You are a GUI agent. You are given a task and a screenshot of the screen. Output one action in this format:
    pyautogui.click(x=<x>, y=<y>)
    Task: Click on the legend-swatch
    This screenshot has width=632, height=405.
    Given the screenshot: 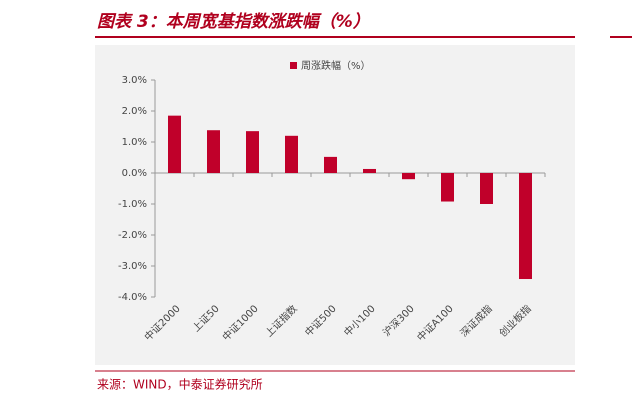 What is the action you would take?
    pyautogui.click(x=293, y=65)
    